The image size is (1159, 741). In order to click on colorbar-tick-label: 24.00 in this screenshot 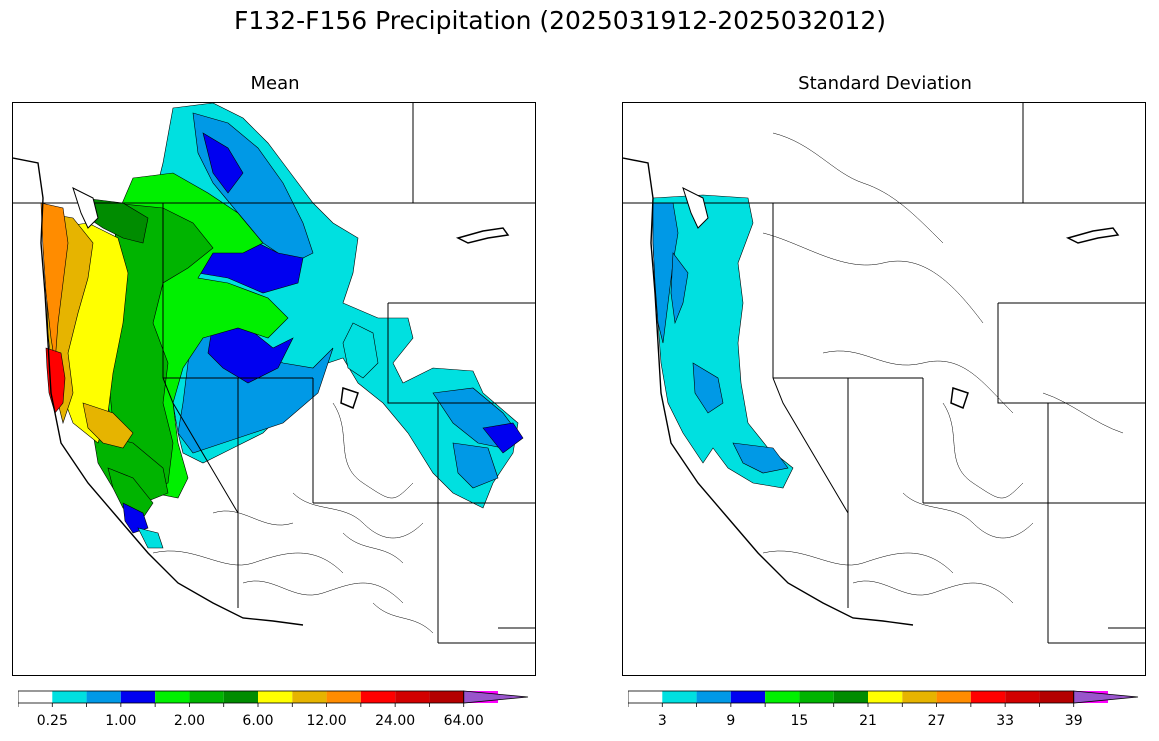, I will do `click(395, 721)`.